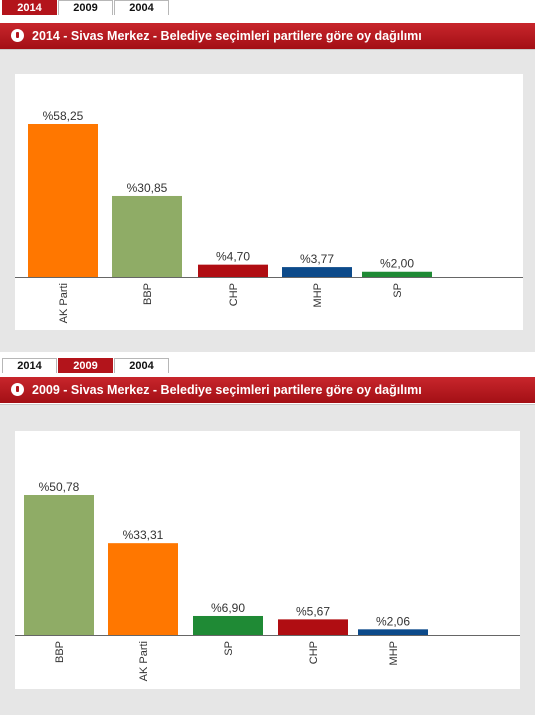  Describe the element at coordinates (143, 535) in the screenshot. I see `value-label: %33,31` at that location.